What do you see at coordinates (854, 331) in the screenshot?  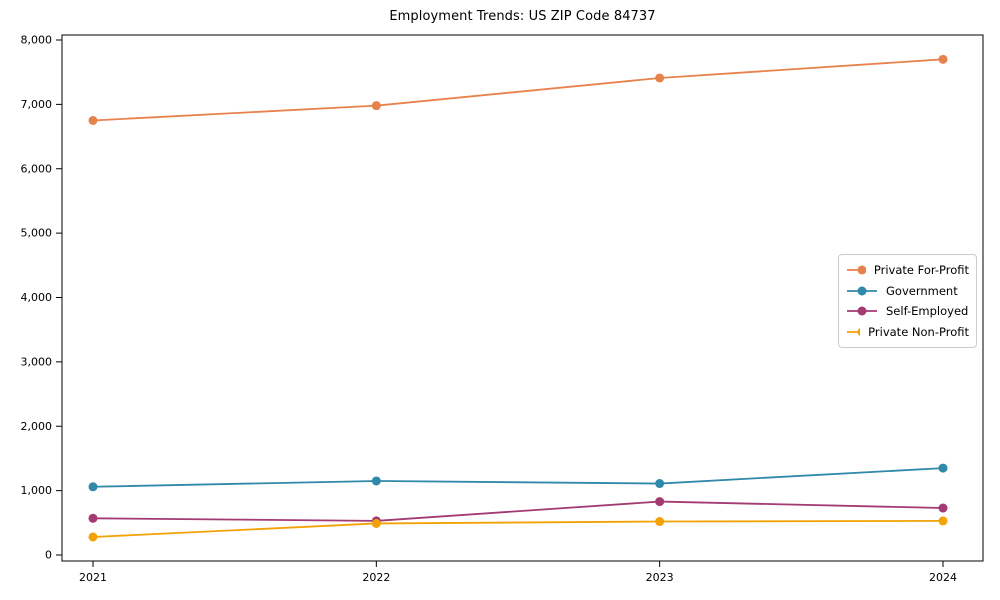 I see `legend-swatch-private-non-profit` at bounding box center [854, 331].